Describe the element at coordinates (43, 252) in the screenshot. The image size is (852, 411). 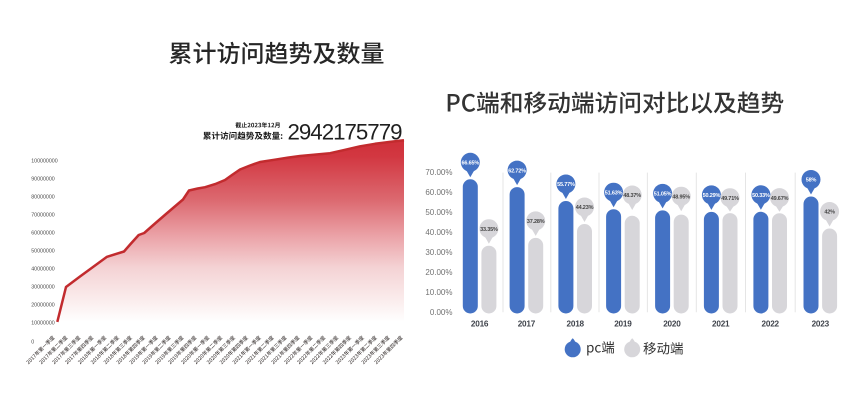
I see `svg-text: 50000000` at that location.